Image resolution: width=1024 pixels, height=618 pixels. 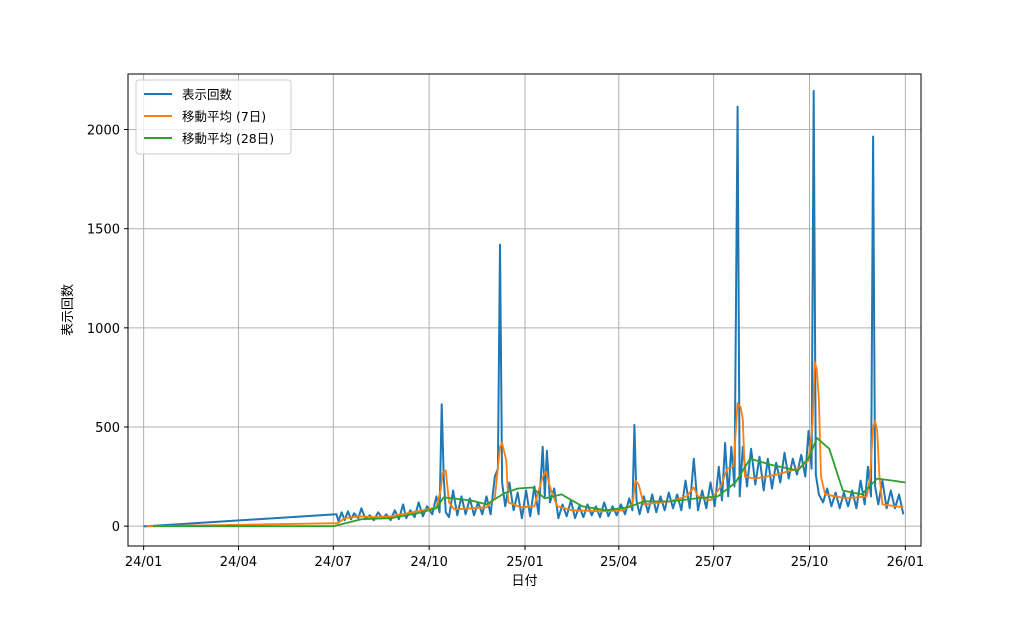 I want to click on x-tick-label: 24/04, so click(x=238, y=562).